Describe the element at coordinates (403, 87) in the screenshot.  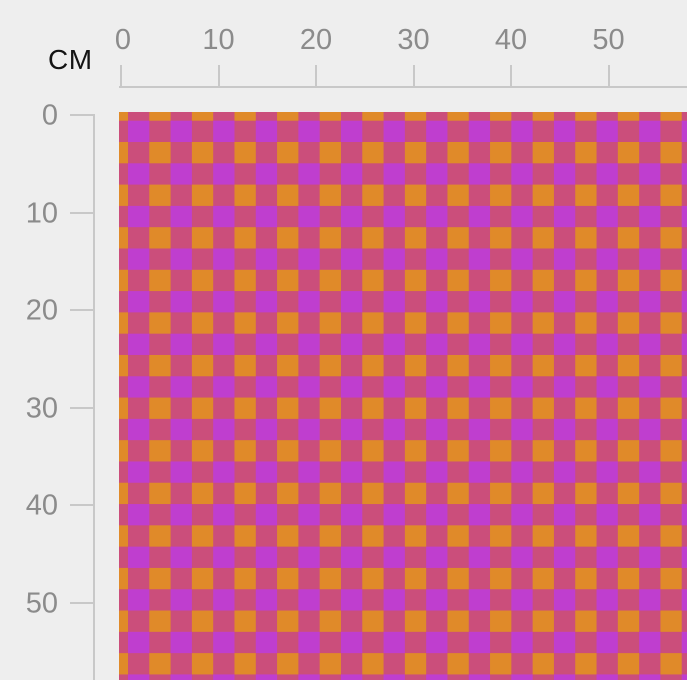
I see `horizontal-ruler-baseline` at that location.